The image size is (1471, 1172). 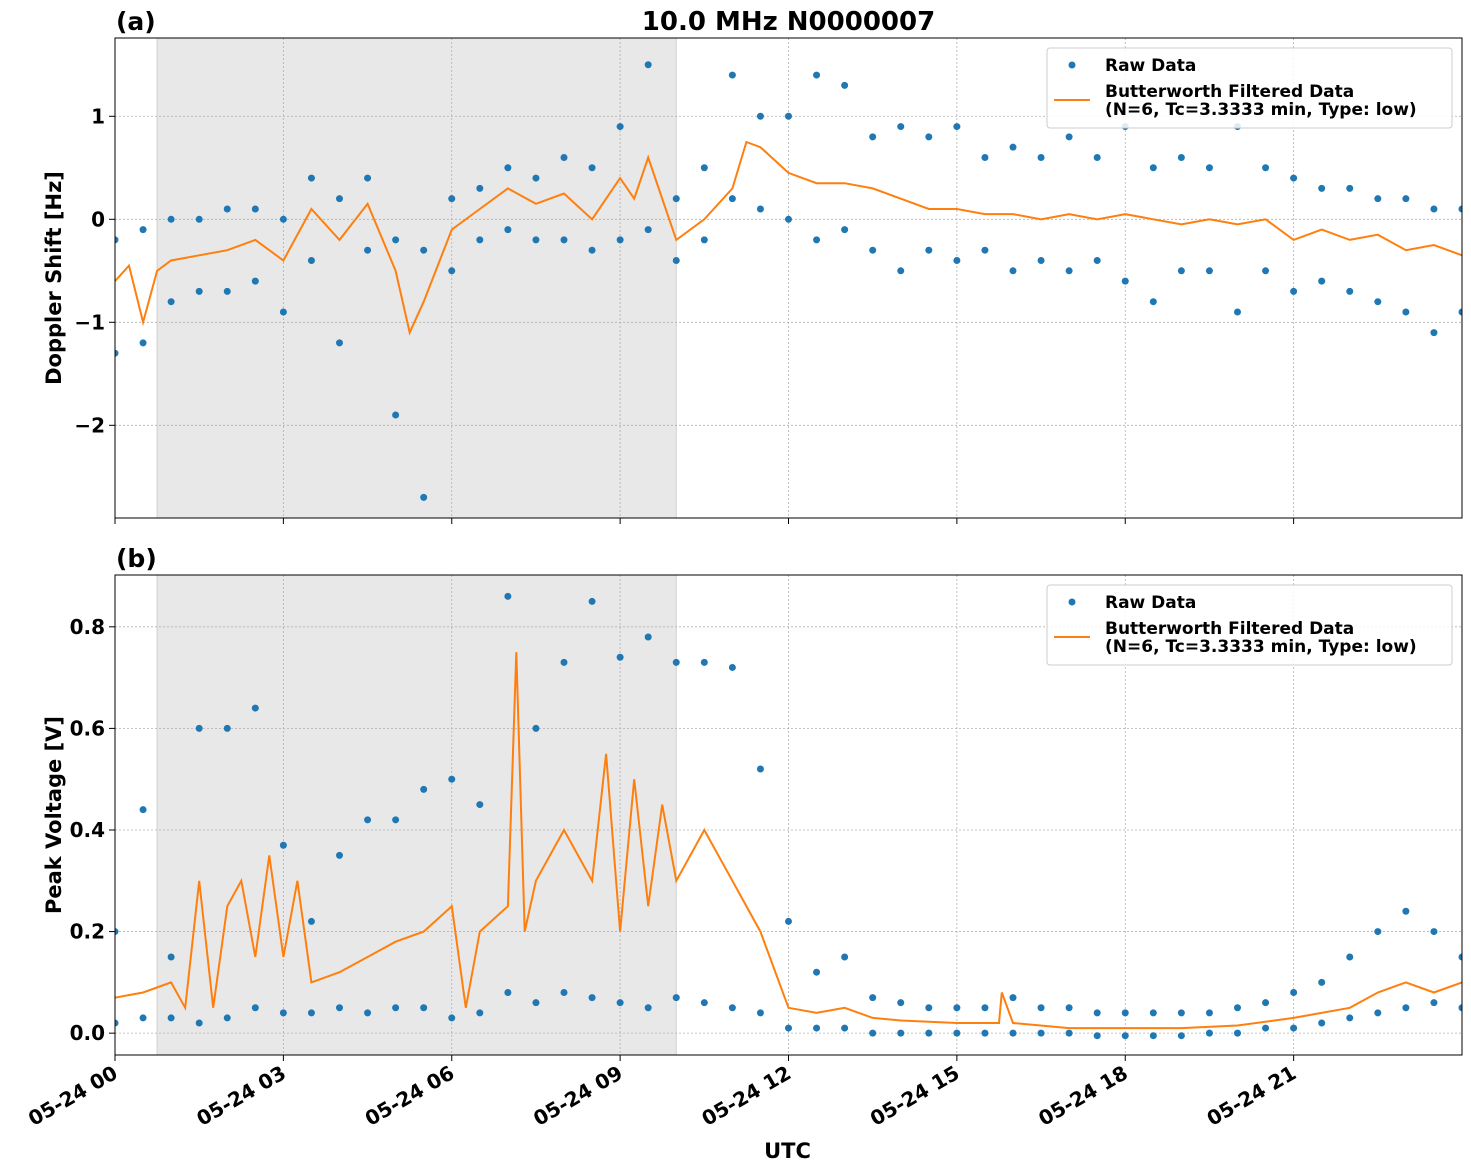 What do you see at coordinates (98, 219) in the screenshot?
I see `y-tick-label: 0` at bounding box center [98, 219].